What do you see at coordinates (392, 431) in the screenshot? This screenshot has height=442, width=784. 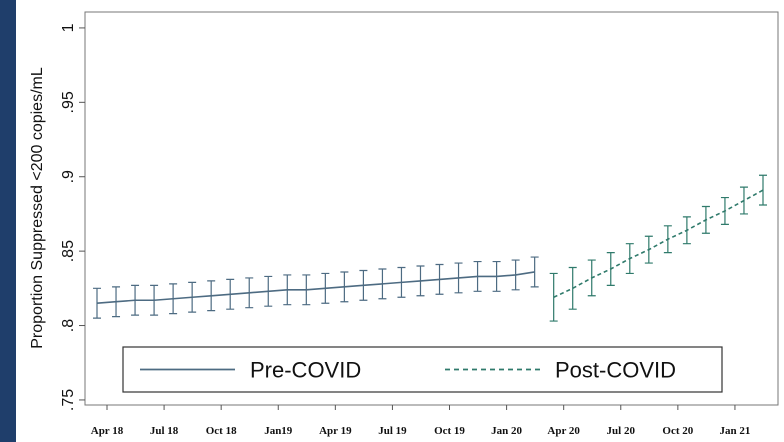 I see `x-tick-label: Jul 19` at bounding box center [392, 431].